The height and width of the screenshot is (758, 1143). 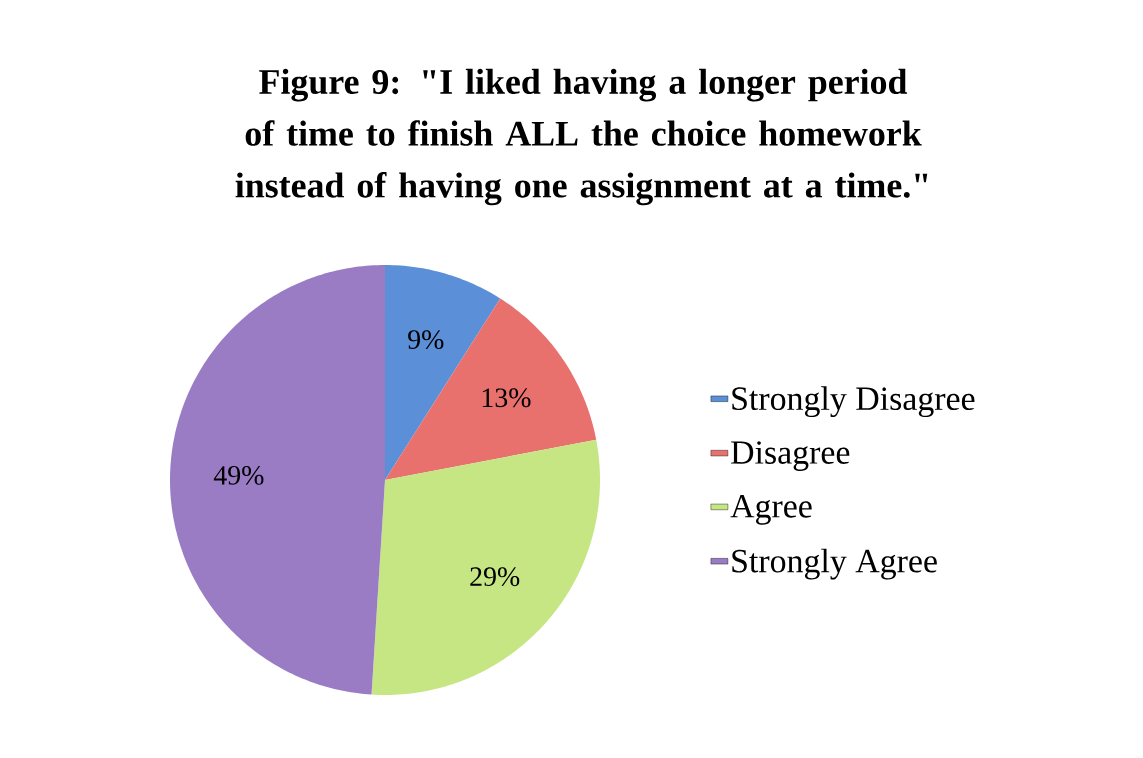 What do you see at coordinates (834, 564) in the screenshot?
I see `legend-label: Strongly Agree` at bounding box center [834, 564].